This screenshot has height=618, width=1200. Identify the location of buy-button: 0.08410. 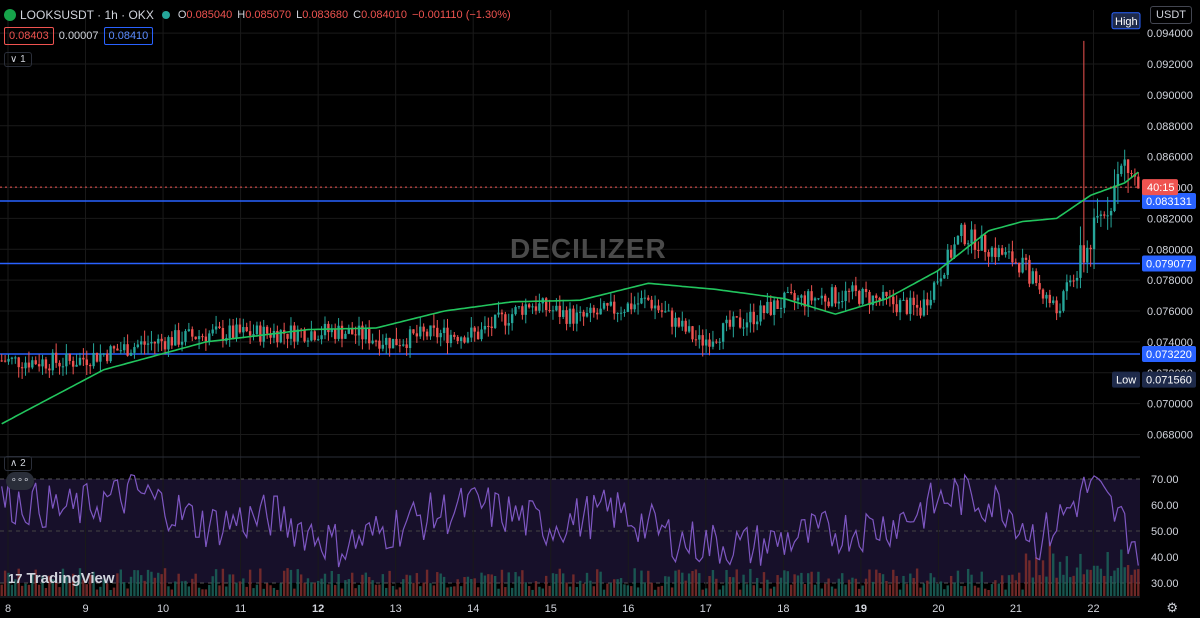
(128, 36).